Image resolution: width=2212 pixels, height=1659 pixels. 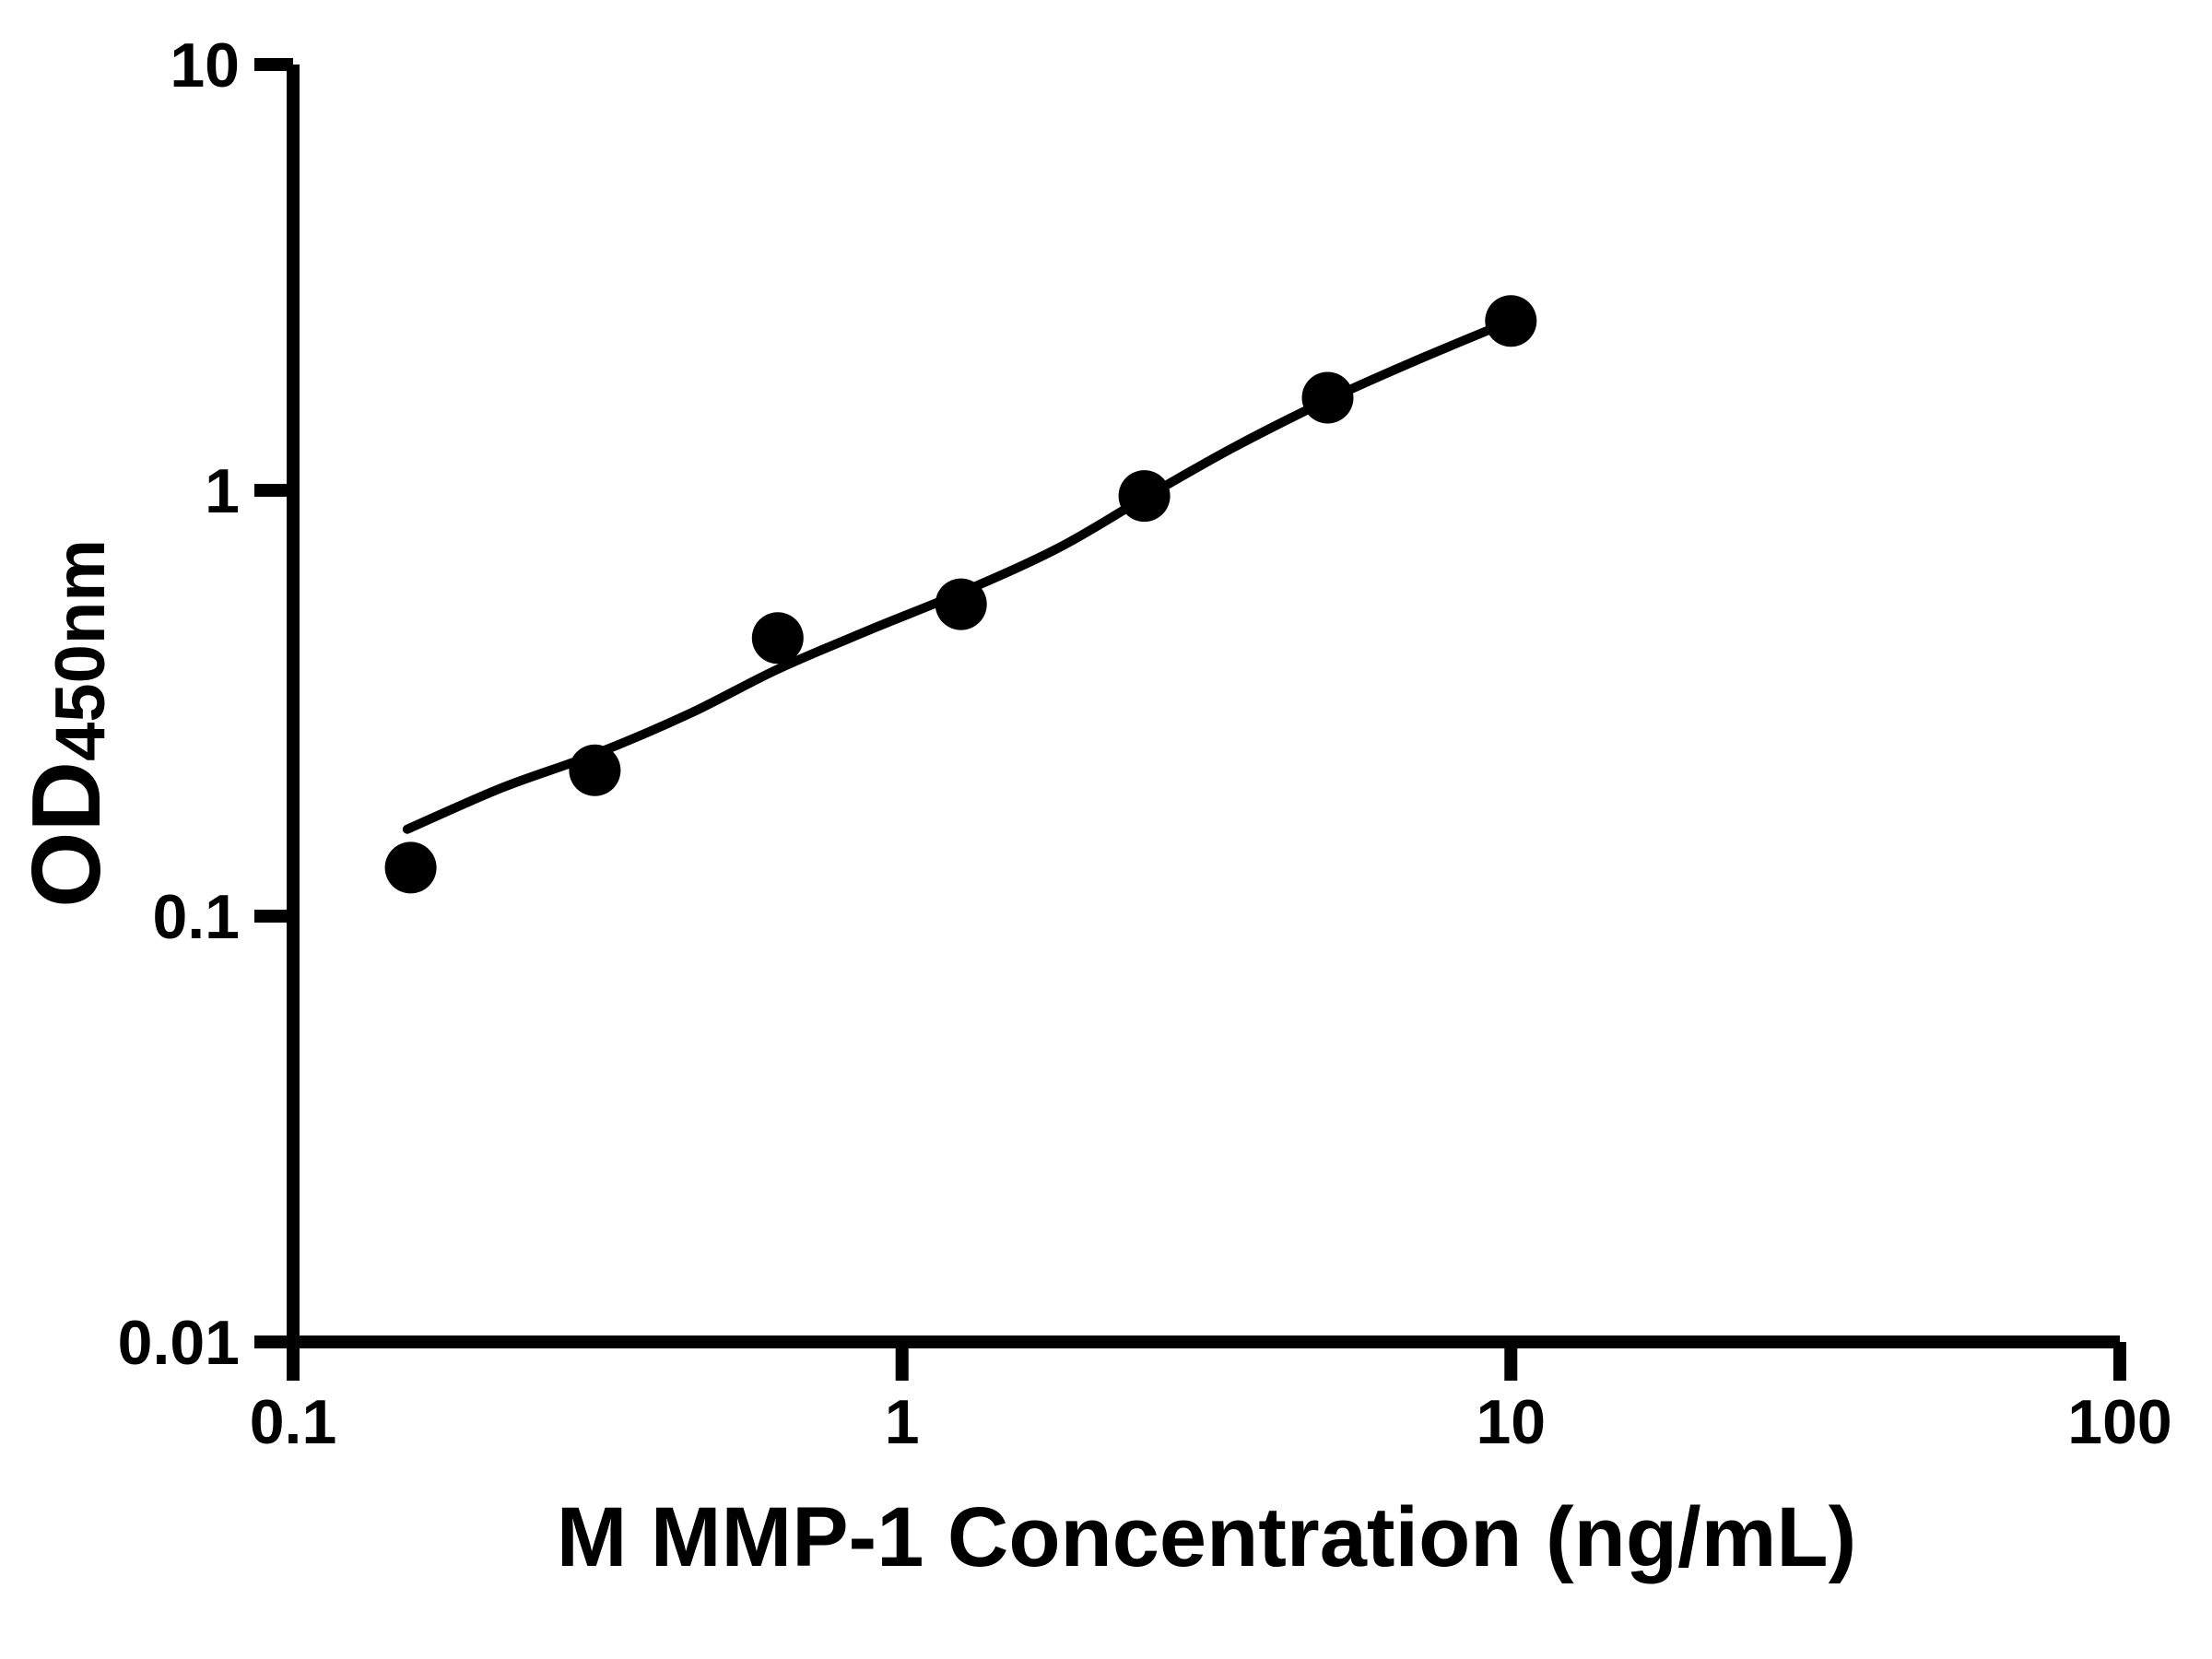 I want to click on y-tick-label-1: 1, so click(x=222, y=491).